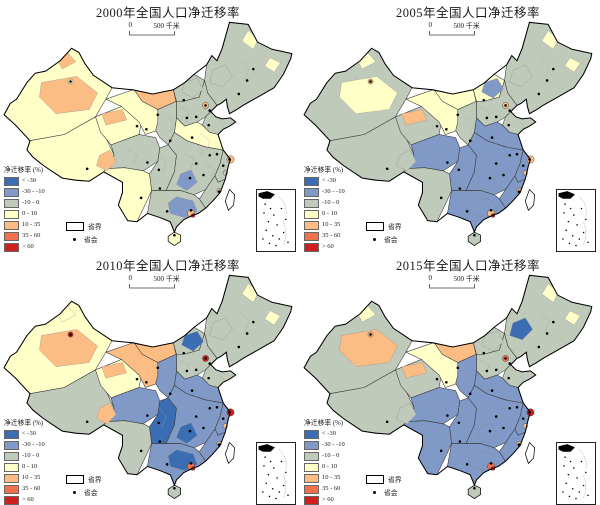  Describe the element at coordinates (324, 214) in the screenshot. I see `legend-class-row: 0 - 10` at that location.